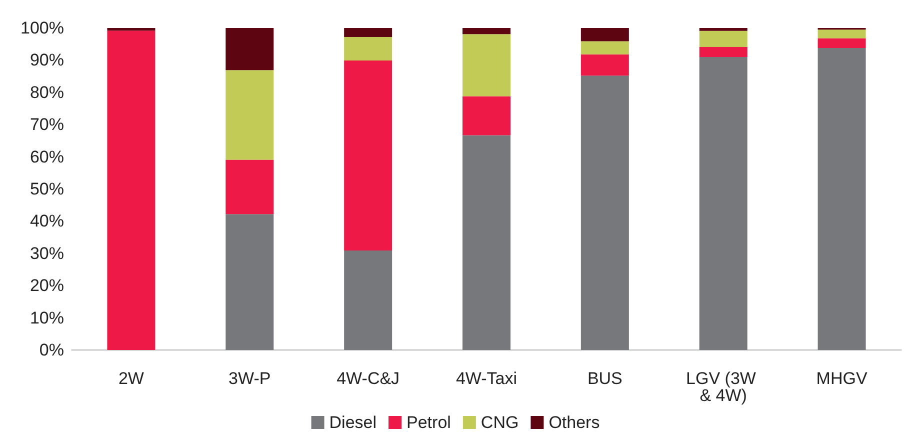  Describe the element at coordinates (42, 28) in the screenshot. I see `y-tick-label: 100%` at that location.